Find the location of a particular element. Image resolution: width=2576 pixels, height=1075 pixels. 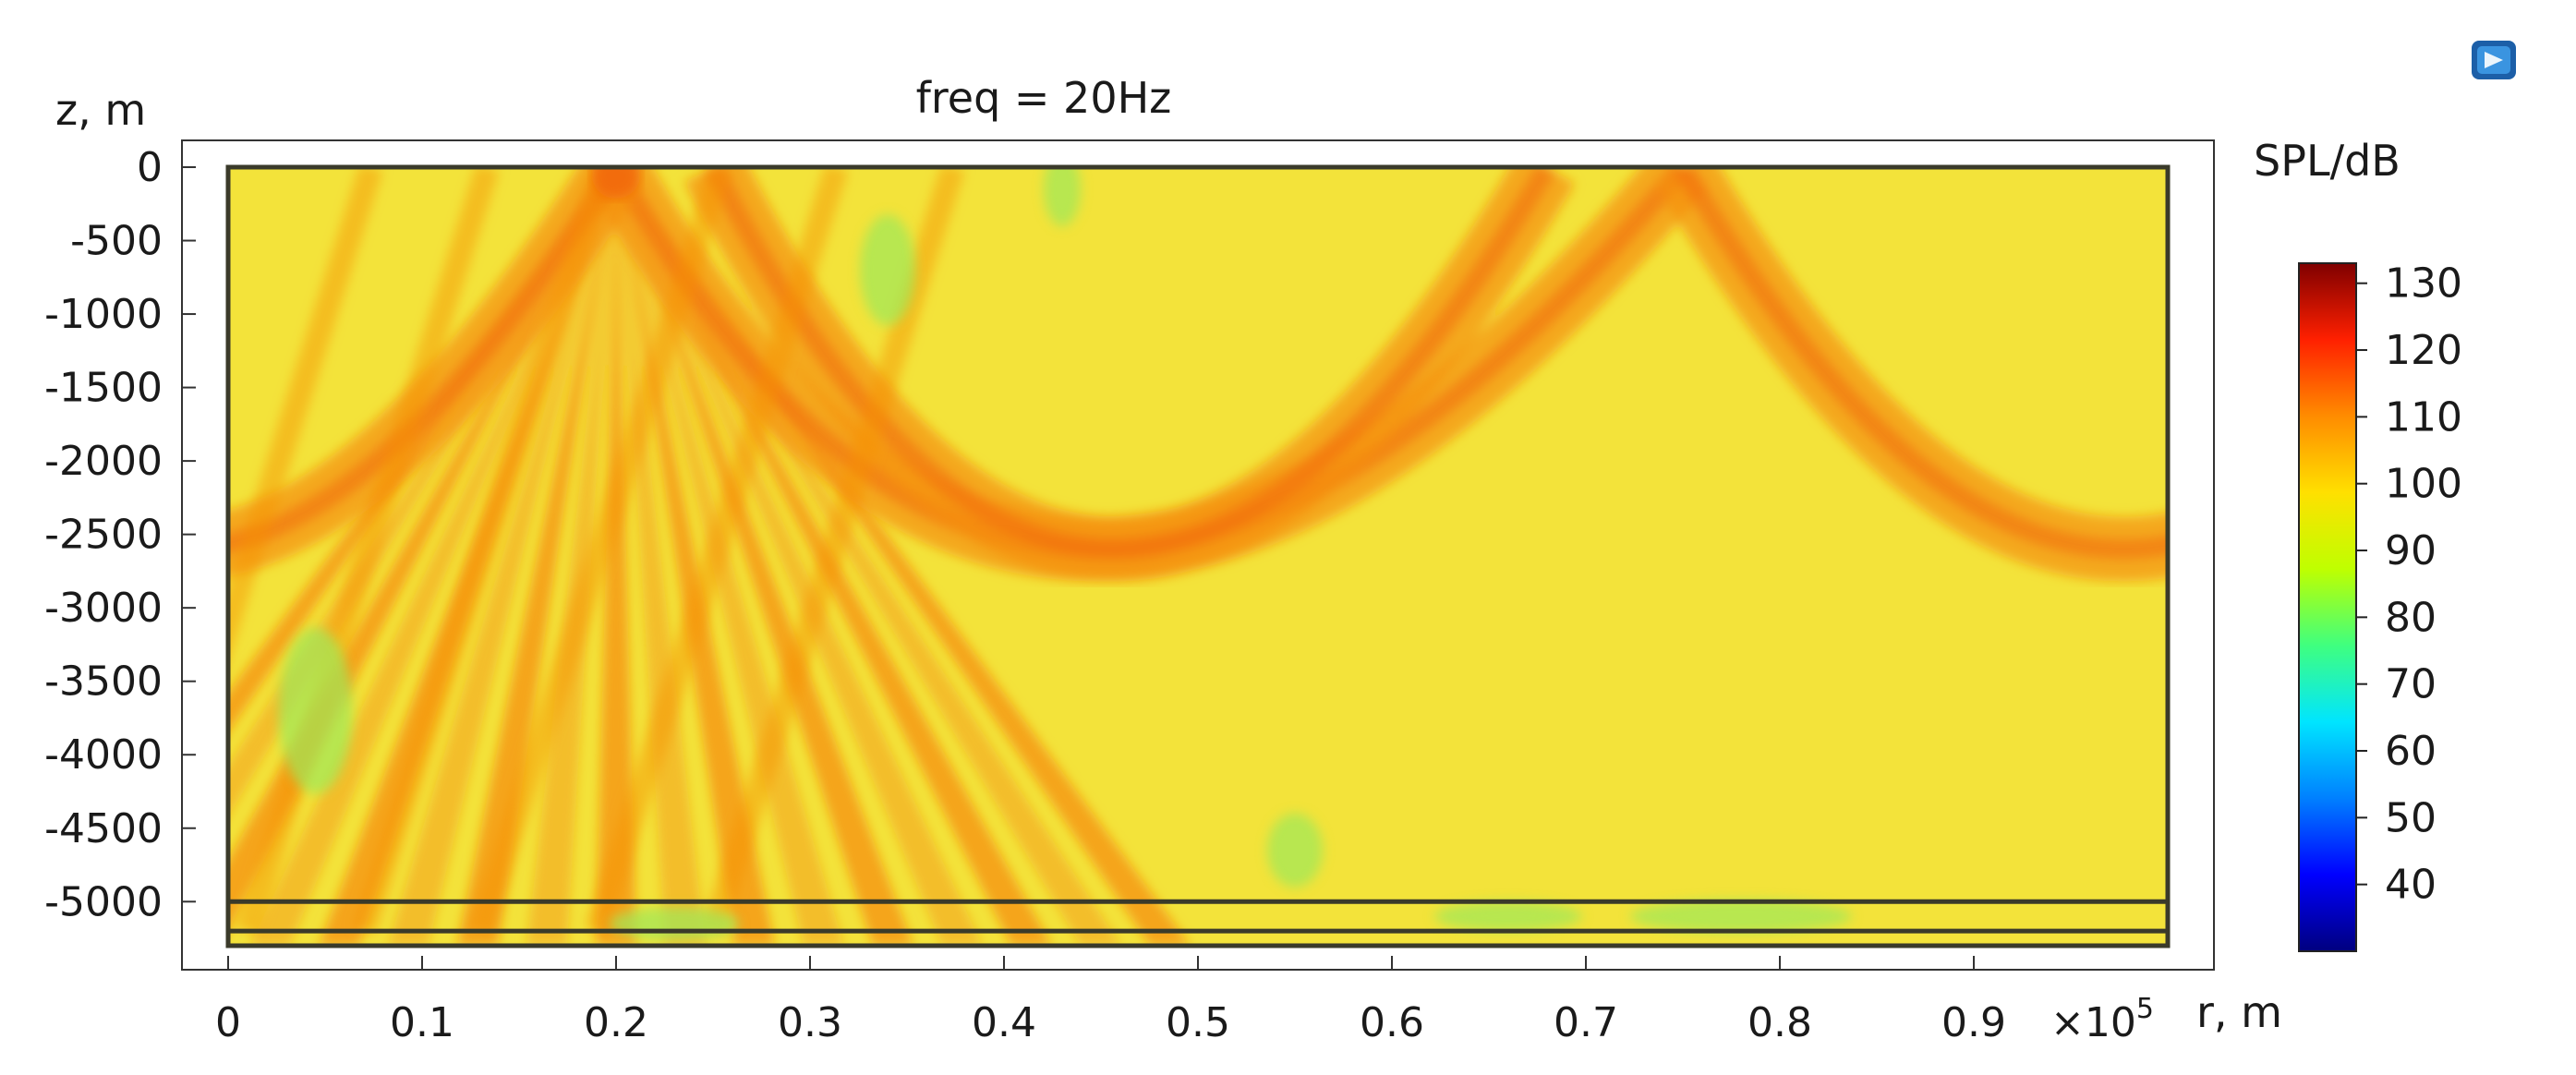

y-tick-label: -5000 is located at coordinates (103, 902).